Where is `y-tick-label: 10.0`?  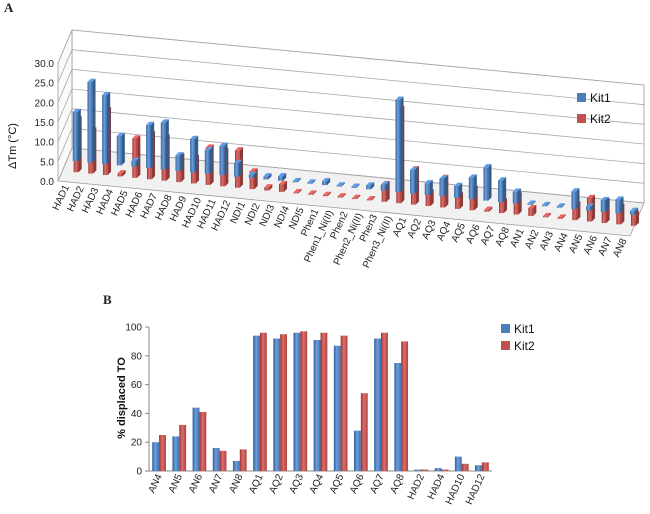 y-tick-label: 10.0 is located at coordinates (45, 143).